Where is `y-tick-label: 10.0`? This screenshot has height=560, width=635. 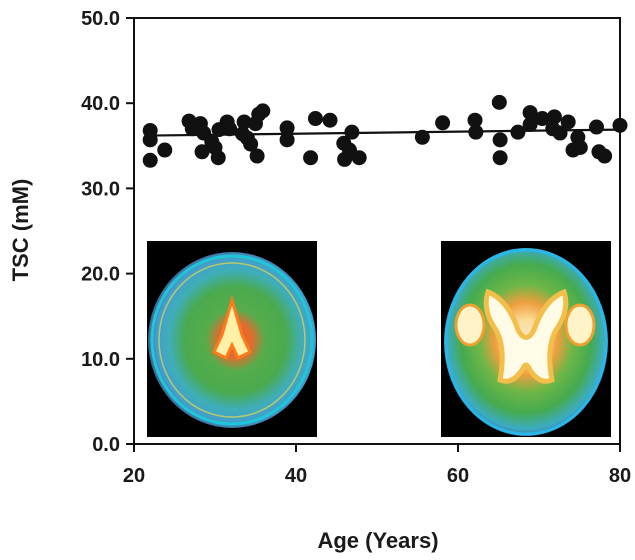 y-tick-label: 10.0 is located at coordinates (100, 360).